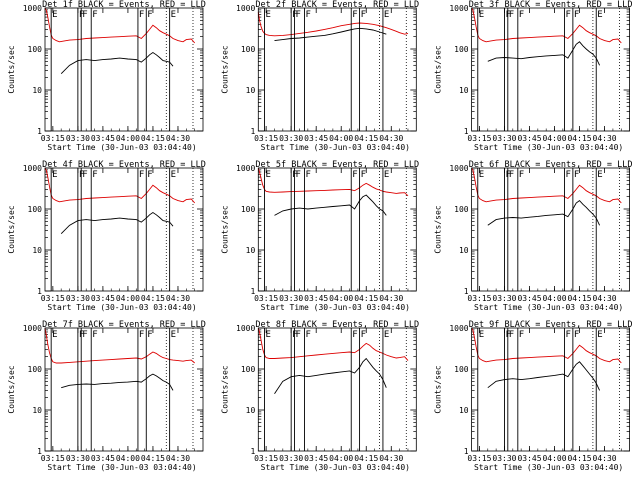 Image resolution: width=640 pixels, height=480 pixels. Describe the element at coordinates (124, 5) in the screenshot. I see `chart-title: Det 1f BLACK = Events, RED = LLD` at that location.